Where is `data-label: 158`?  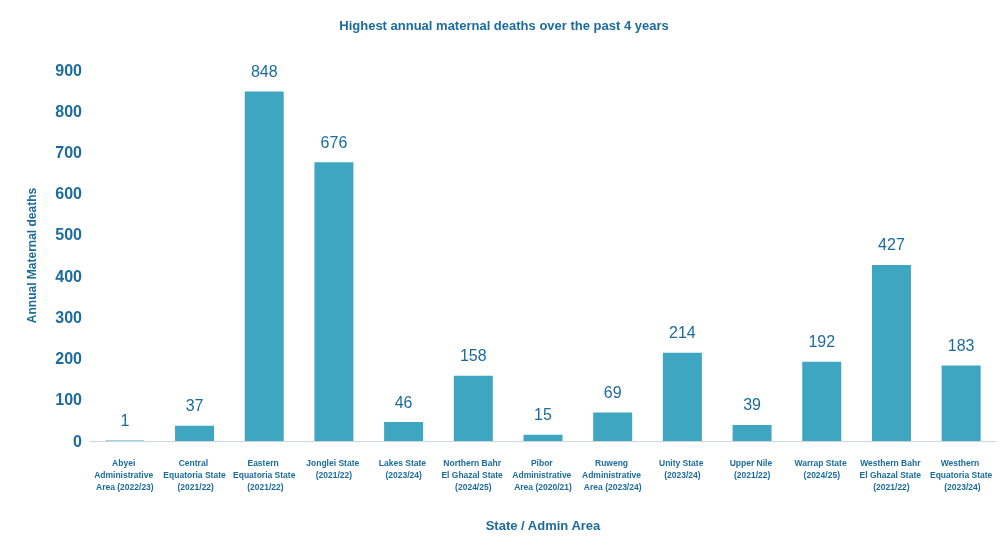
data-label: 158 is located at coordinates (473, 356).